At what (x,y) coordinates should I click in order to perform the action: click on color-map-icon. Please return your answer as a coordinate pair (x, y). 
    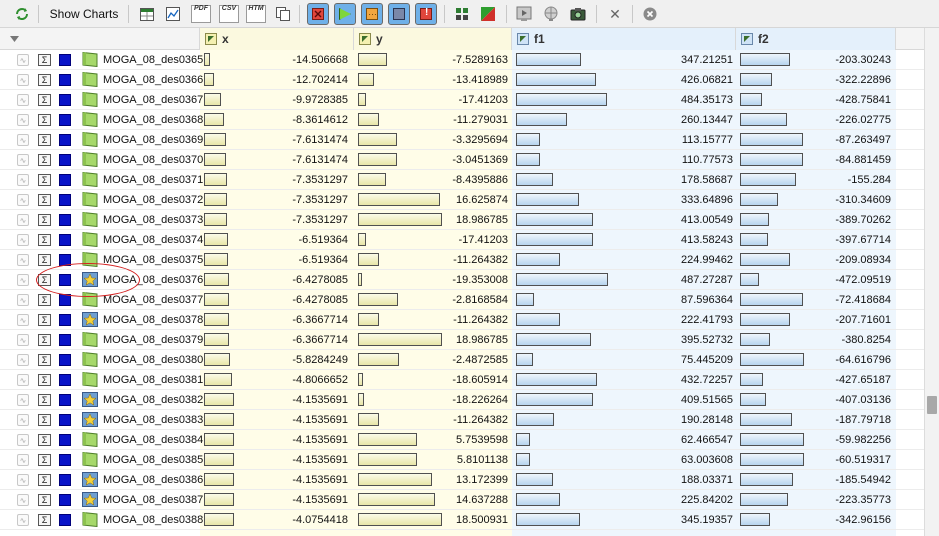
    Looking at the image, I should click on (488, 14).